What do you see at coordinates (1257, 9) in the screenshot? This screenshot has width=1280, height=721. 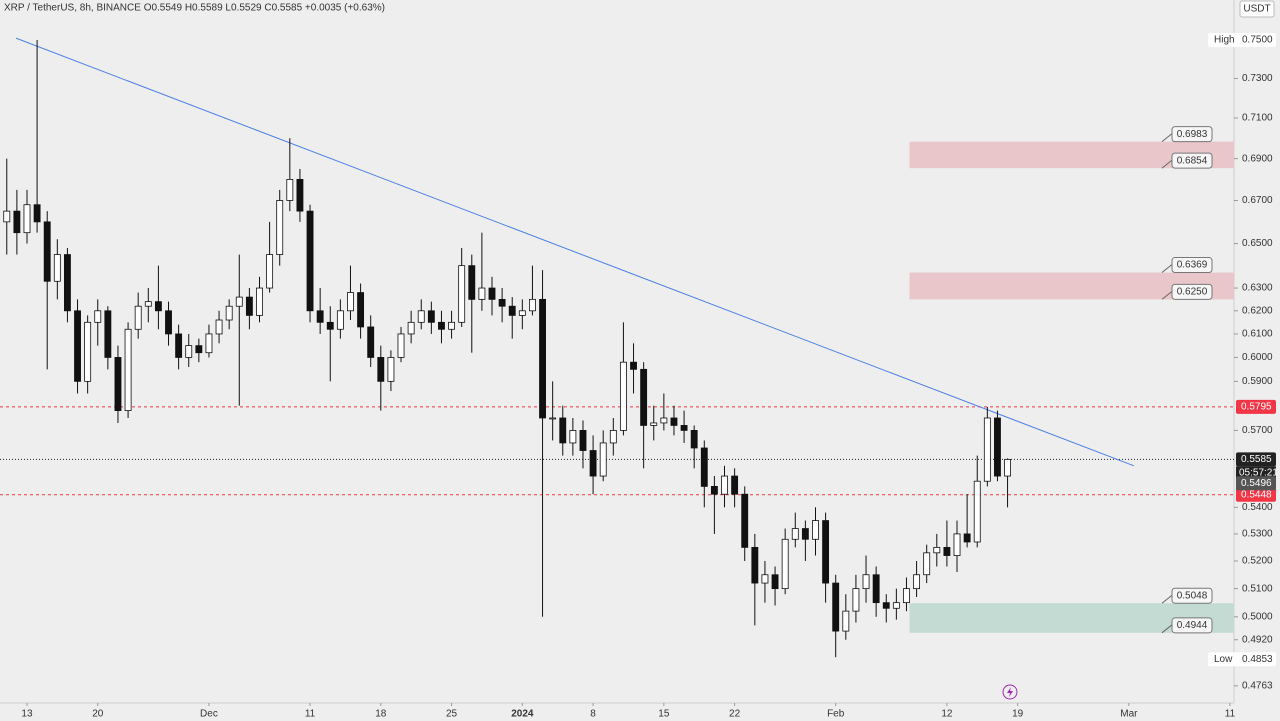 I see `currency-box` at bounding box center [1257, 9].